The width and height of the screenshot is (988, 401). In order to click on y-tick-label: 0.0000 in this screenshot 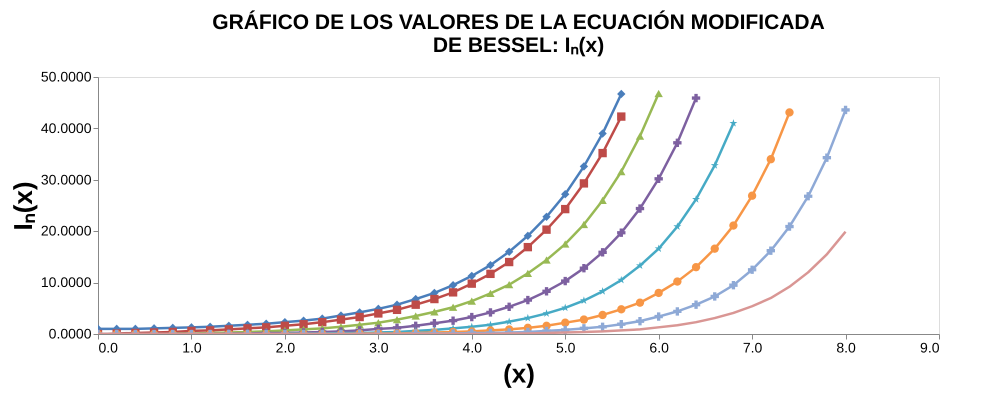, I will do `click(70, 334)`.